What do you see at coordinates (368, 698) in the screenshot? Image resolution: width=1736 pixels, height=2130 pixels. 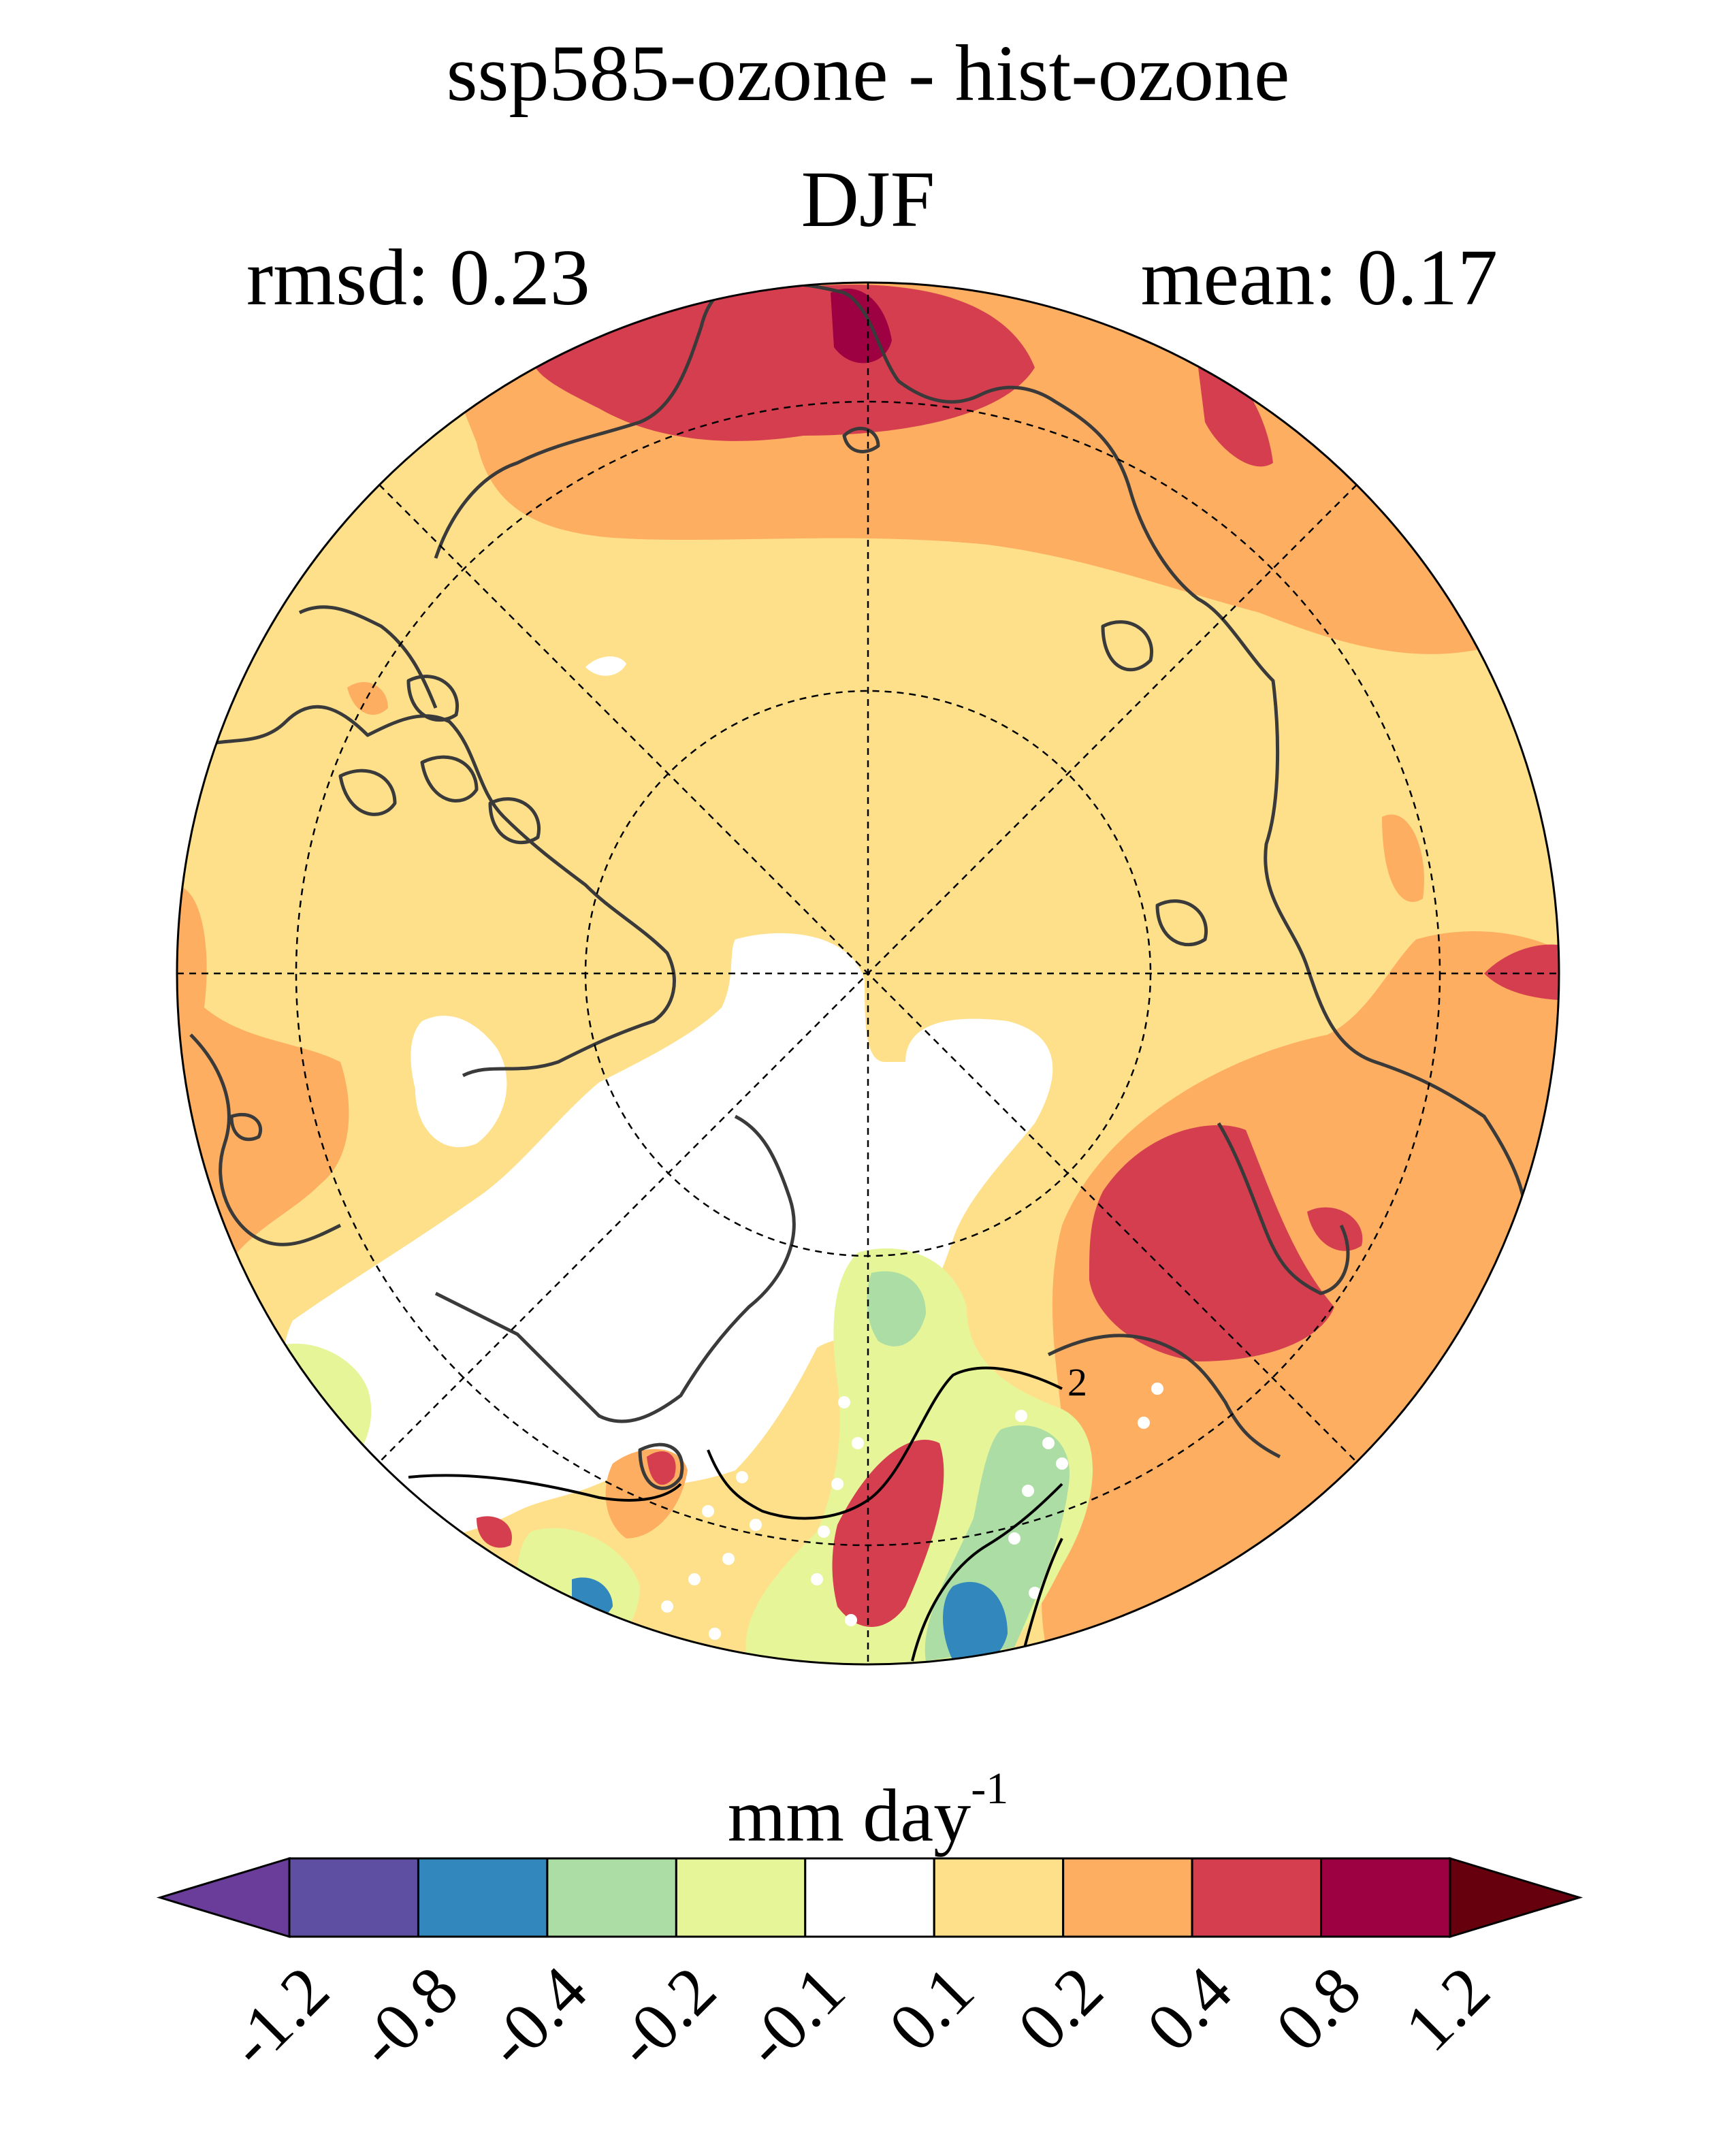 I see `field-orange-left-small` at bounding box center [368, 698].